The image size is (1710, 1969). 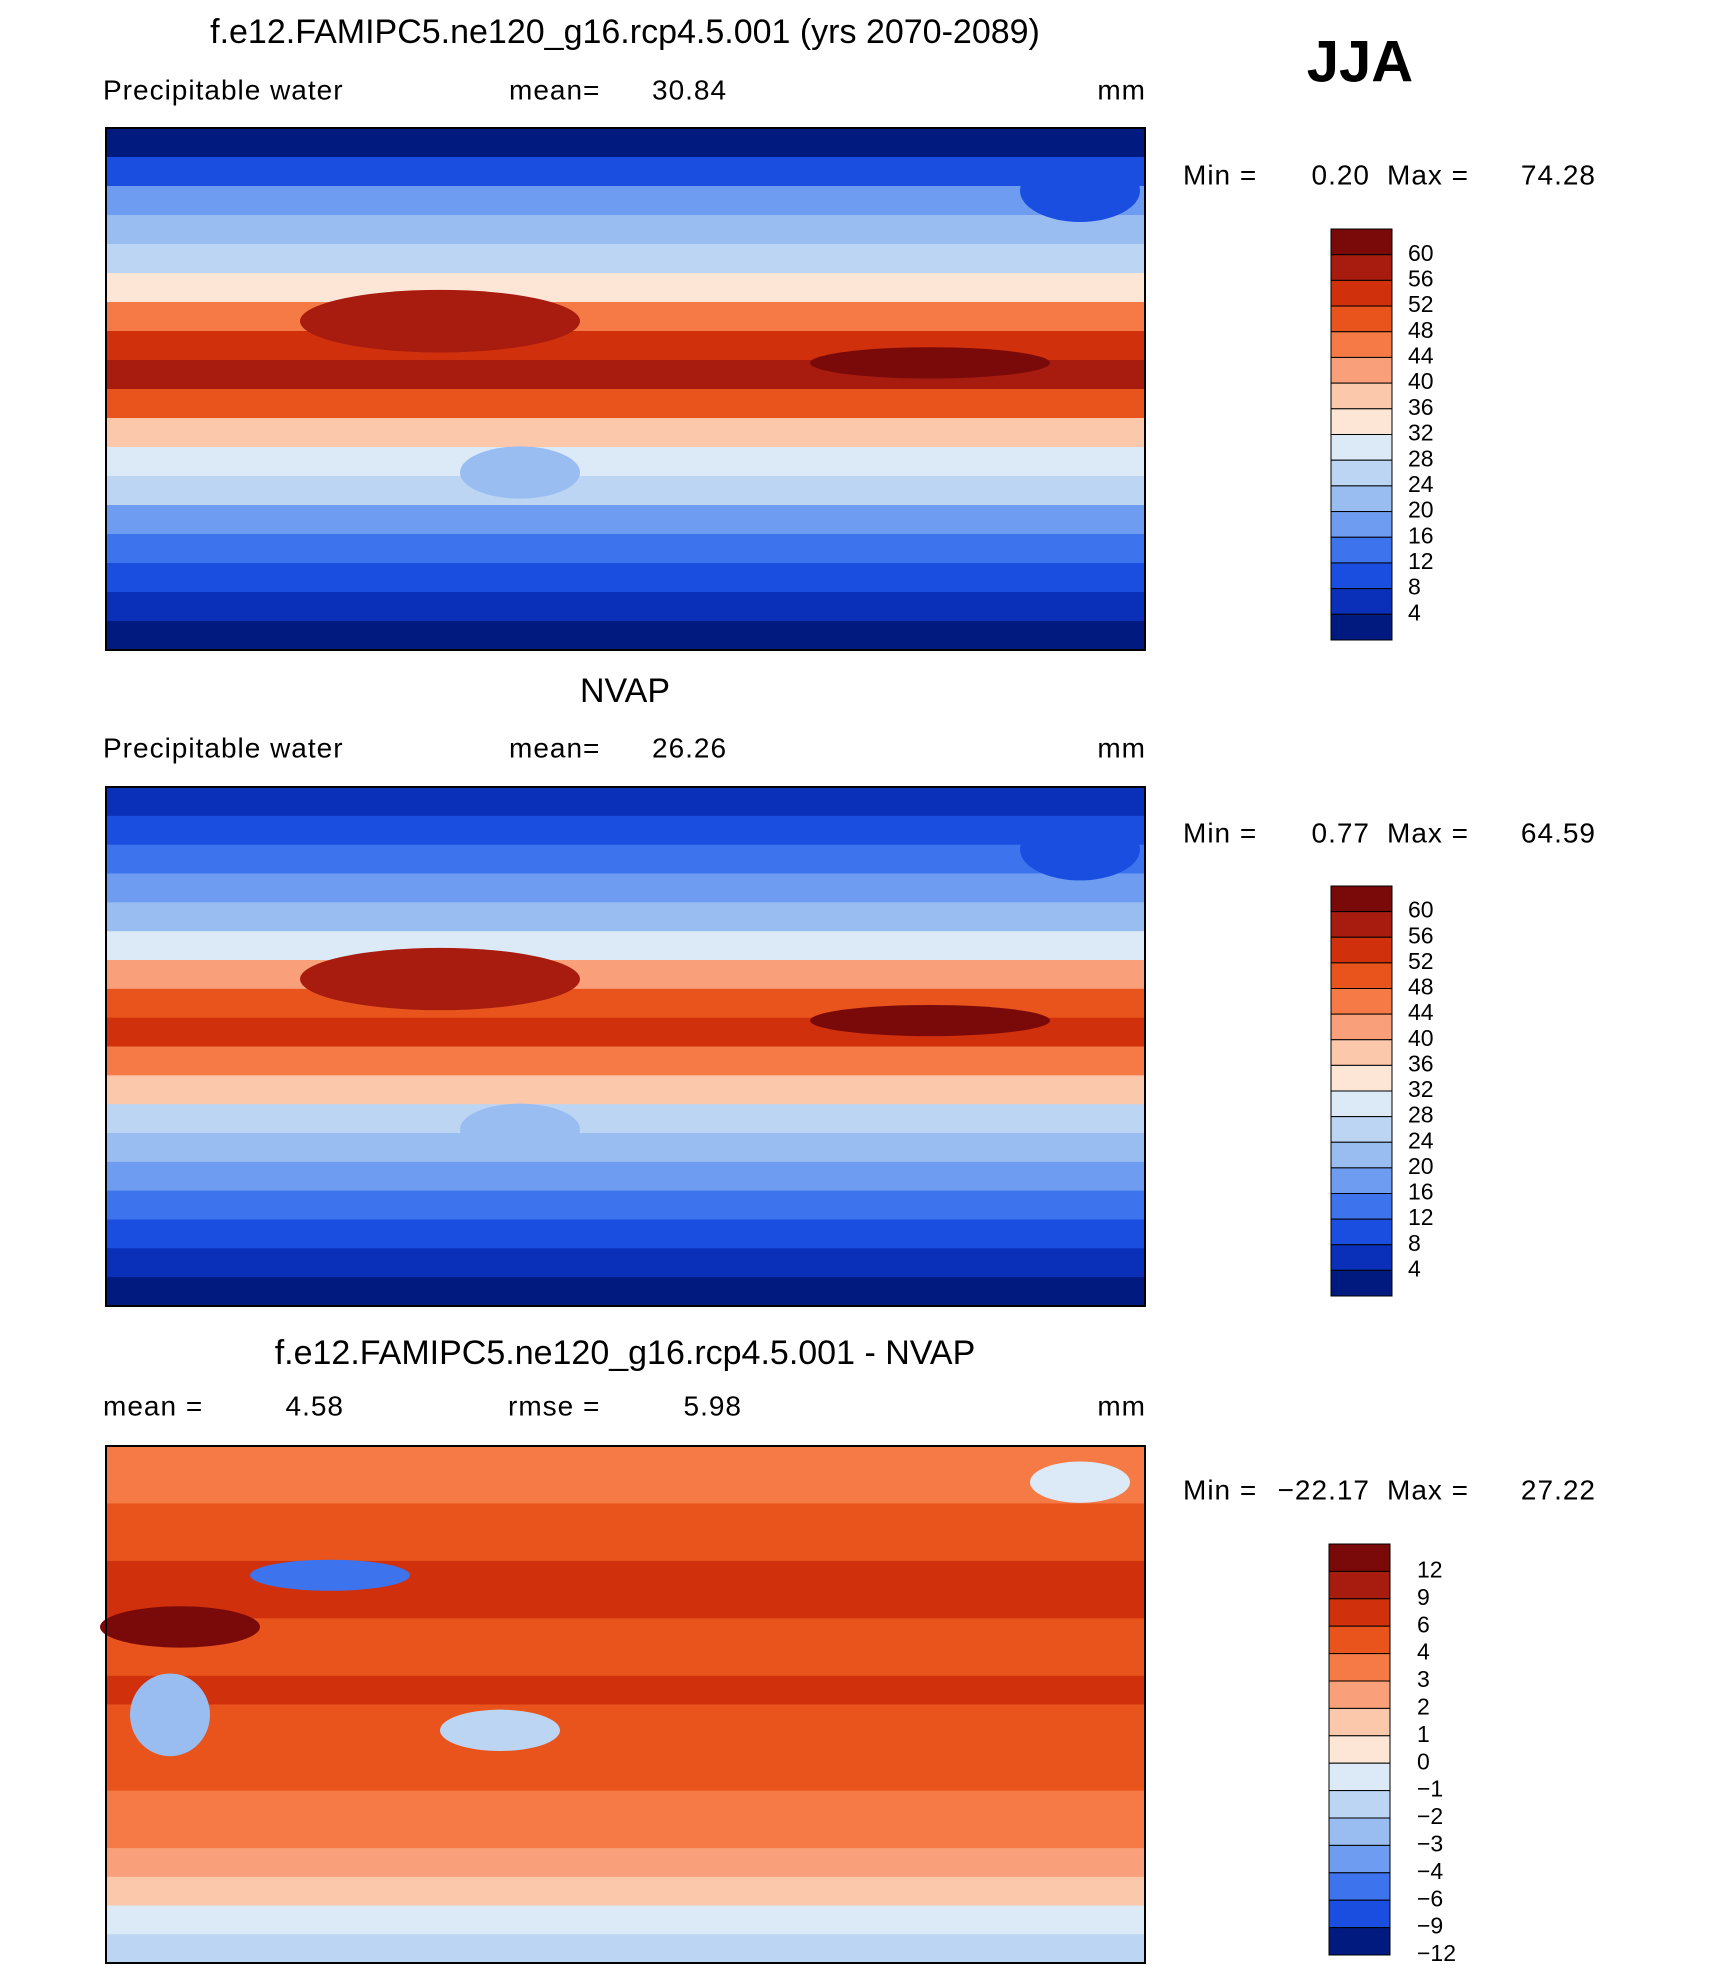 What do you see at coordinates (1423, 1597) in the screenshot?
I see `colorbar-label: 9` at bounding box center [1423, 1597].